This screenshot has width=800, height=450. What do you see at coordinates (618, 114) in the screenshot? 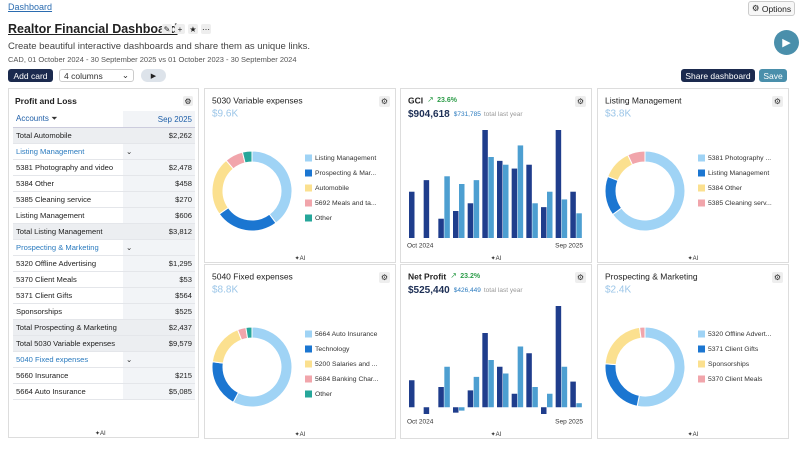
I see `card-total: $3.8K` at bounding box center [618, 114].